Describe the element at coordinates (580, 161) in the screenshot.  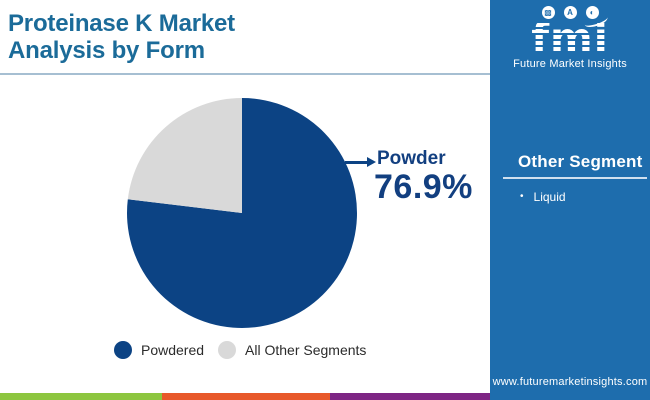
I see `sidebar-heading: Other Segment` at that location.